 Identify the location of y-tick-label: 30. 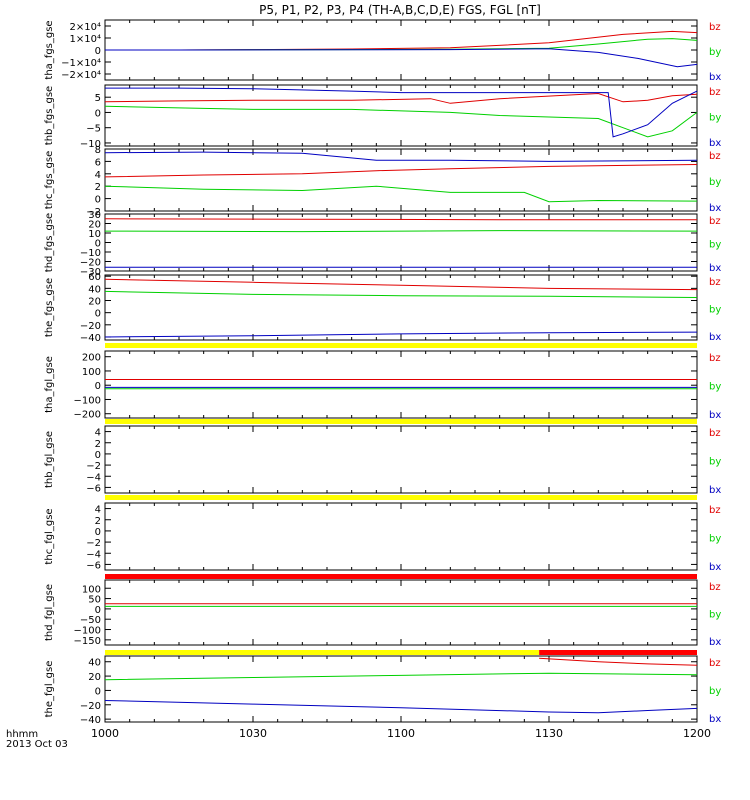
(94, 215).